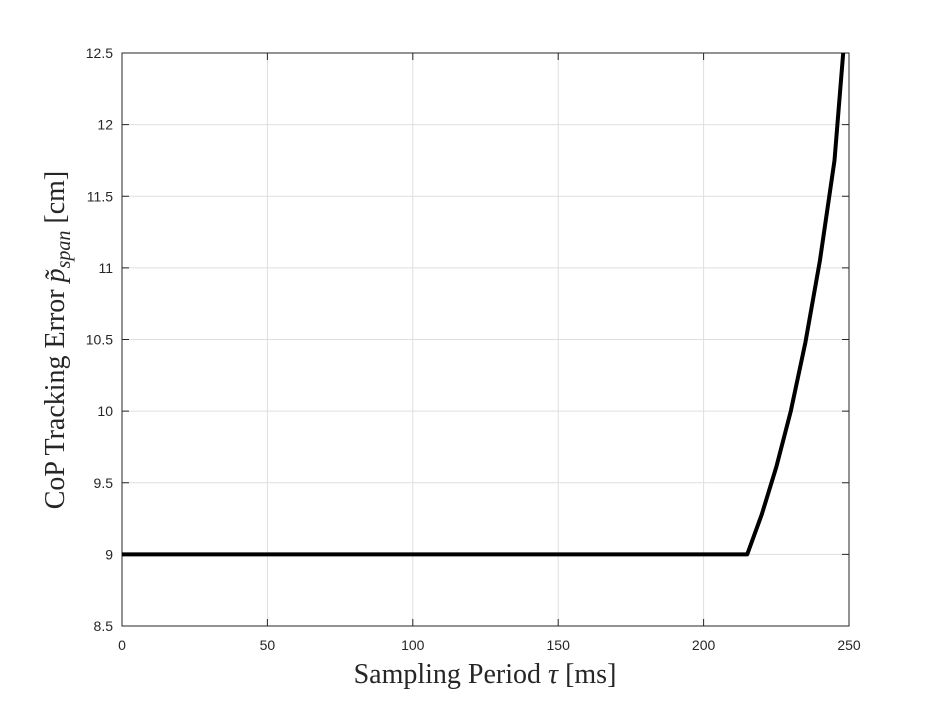  I want to click on x-tick-label: 100, so click(413, 645).